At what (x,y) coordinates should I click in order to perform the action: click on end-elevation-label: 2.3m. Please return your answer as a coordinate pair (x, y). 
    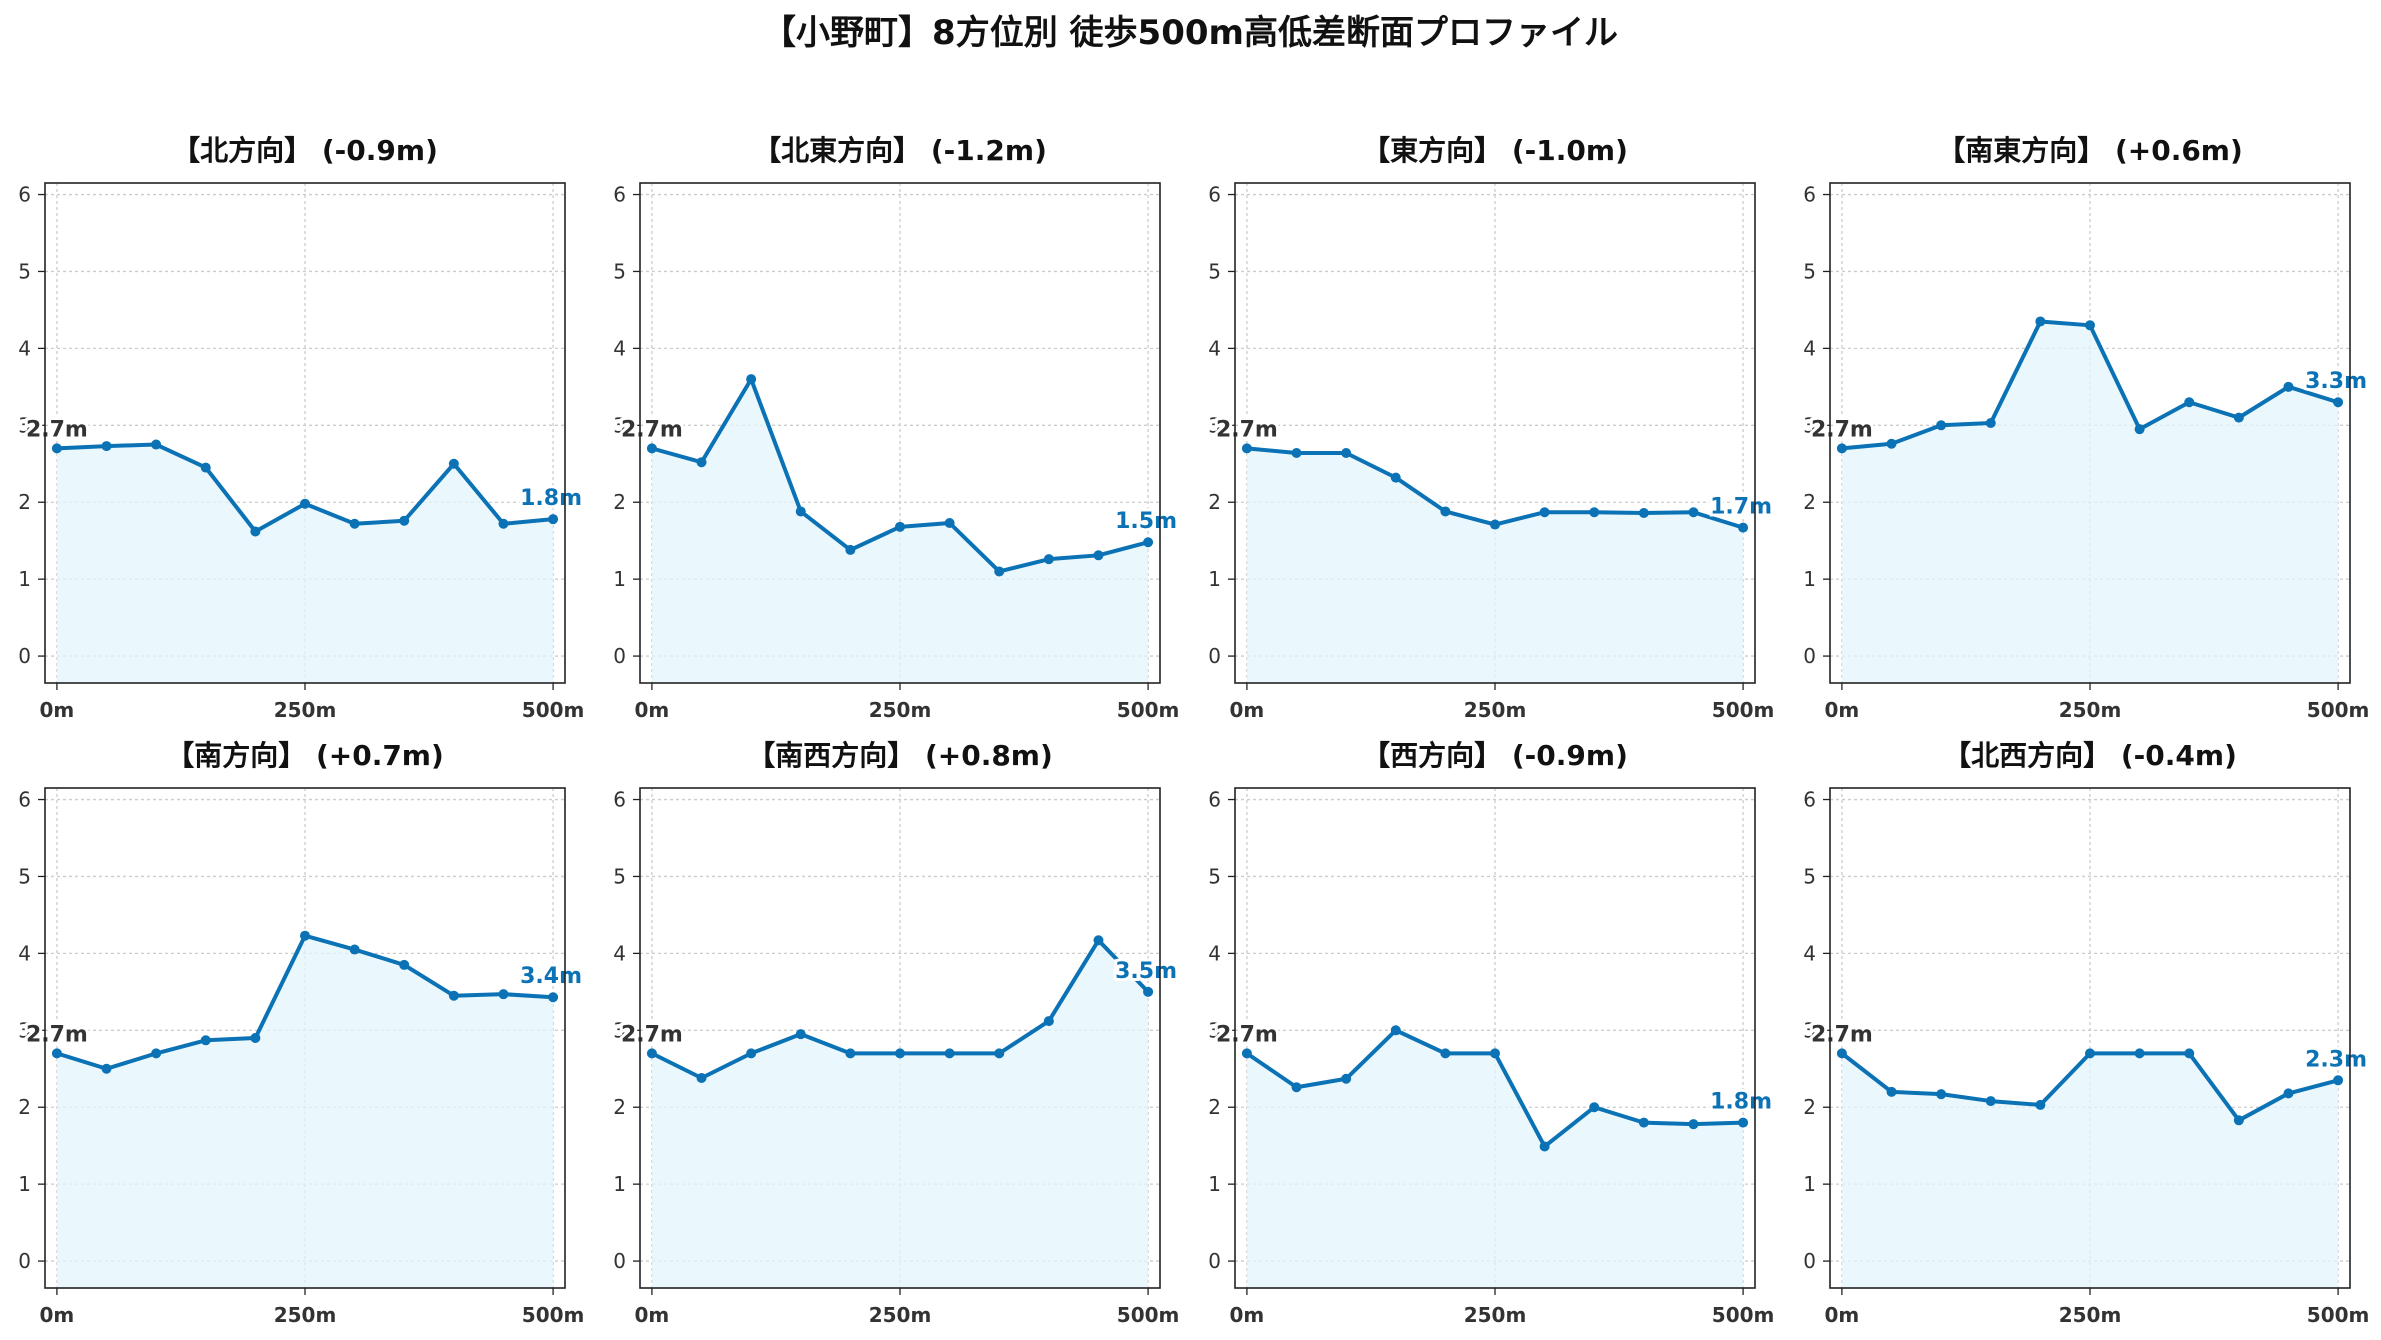
    Looking at the image, I should click on (2336, 1059).